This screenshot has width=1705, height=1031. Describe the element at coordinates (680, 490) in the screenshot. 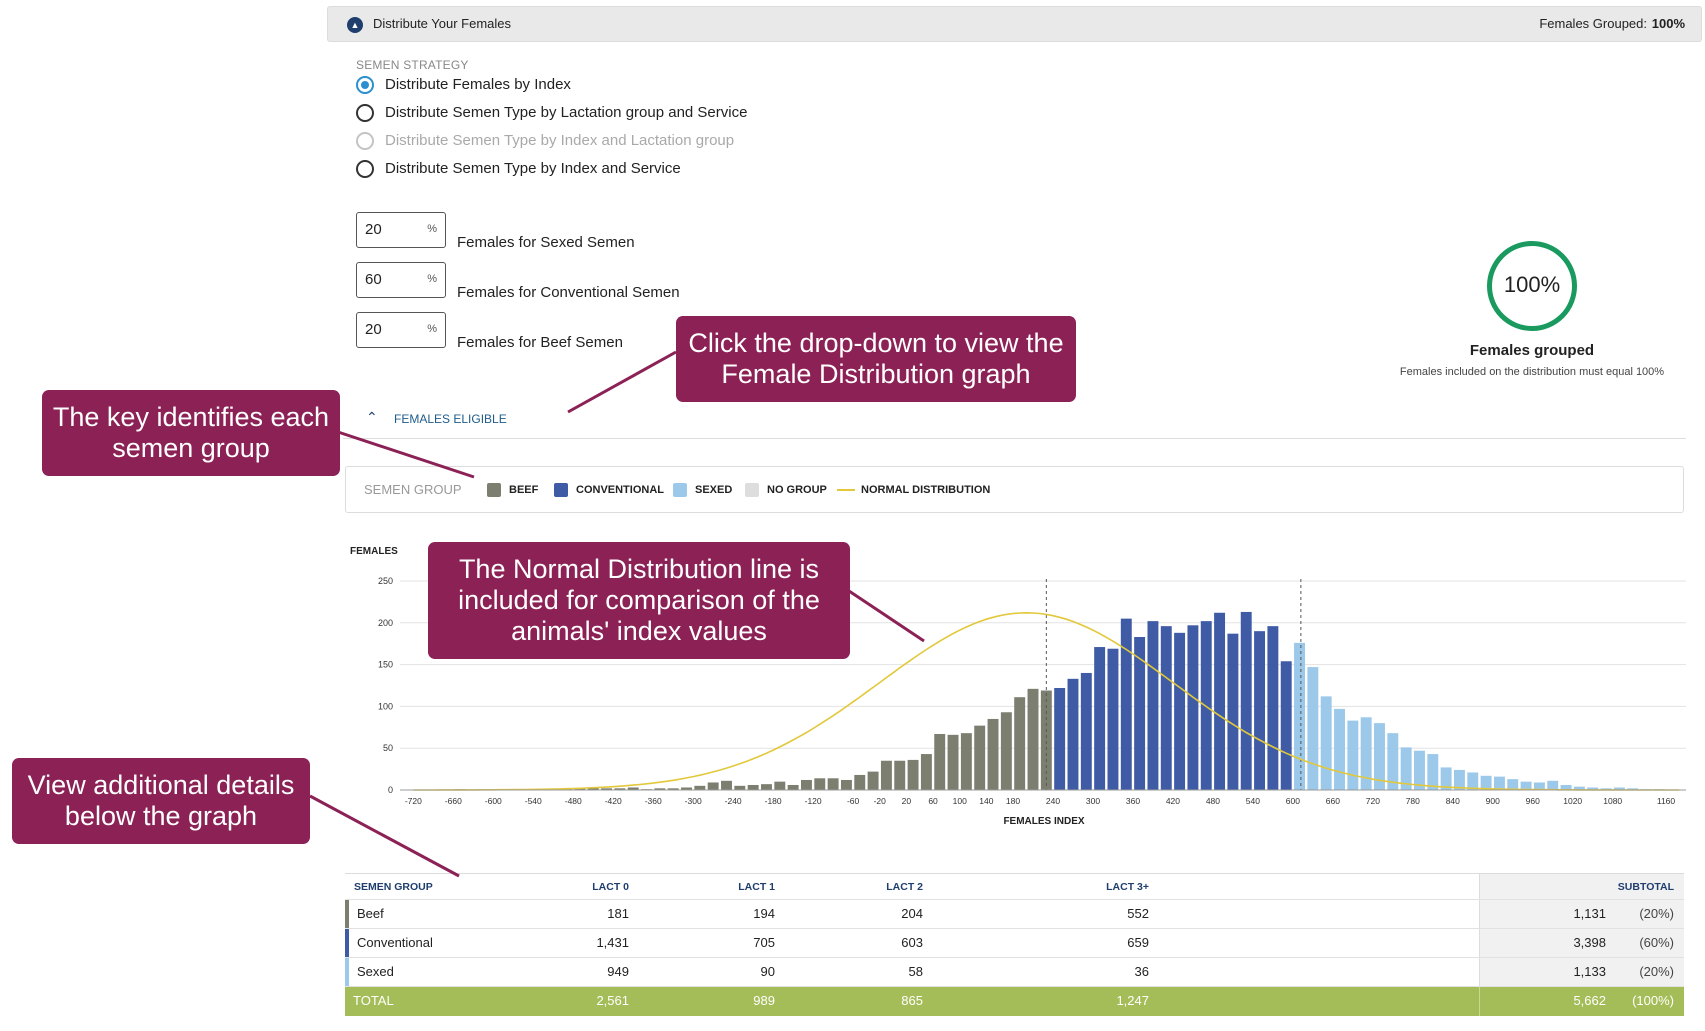

I see `legend-swatch` at that location.